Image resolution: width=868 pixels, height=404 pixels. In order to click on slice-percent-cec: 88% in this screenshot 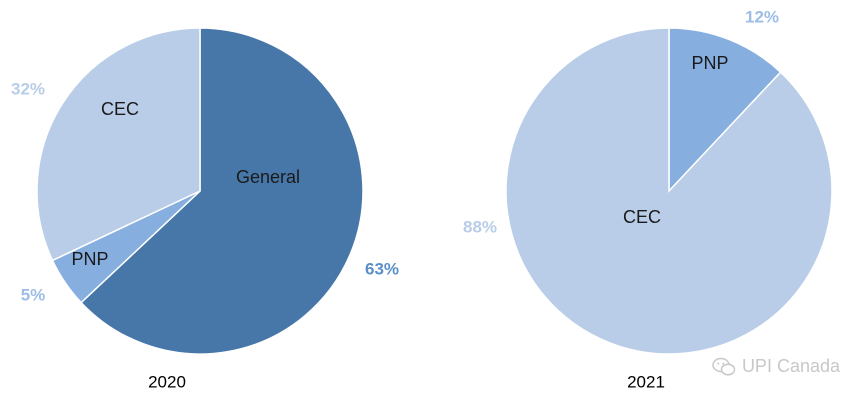, I will do `click(480, 226)`.